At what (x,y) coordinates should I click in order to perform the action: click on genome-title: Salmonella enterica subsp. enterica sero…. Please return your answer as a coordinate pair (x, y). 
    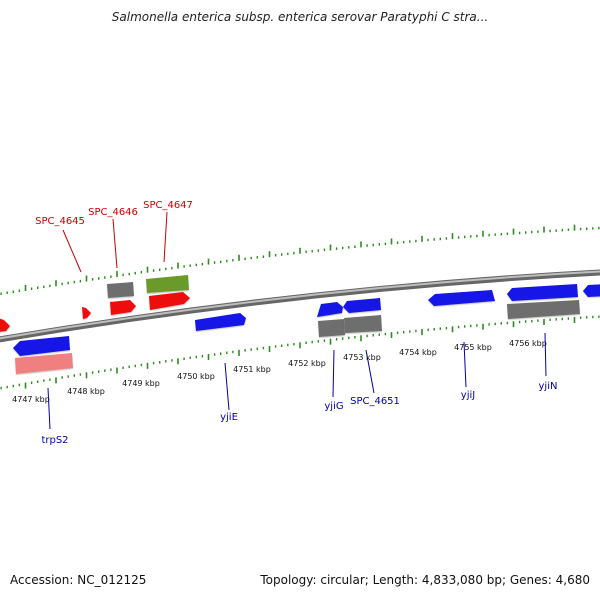
    Looking at the image, I should click on (300, 17).